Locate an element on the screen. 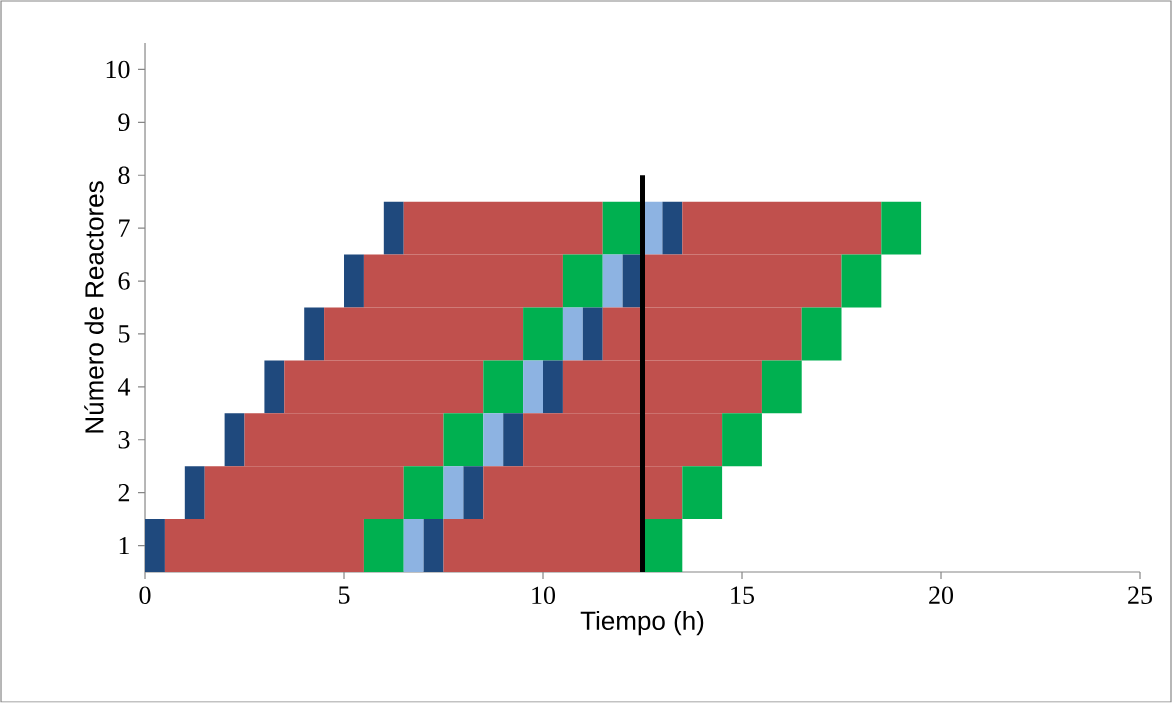  y-tick-label: 4 is located at coordinates (124, 387).